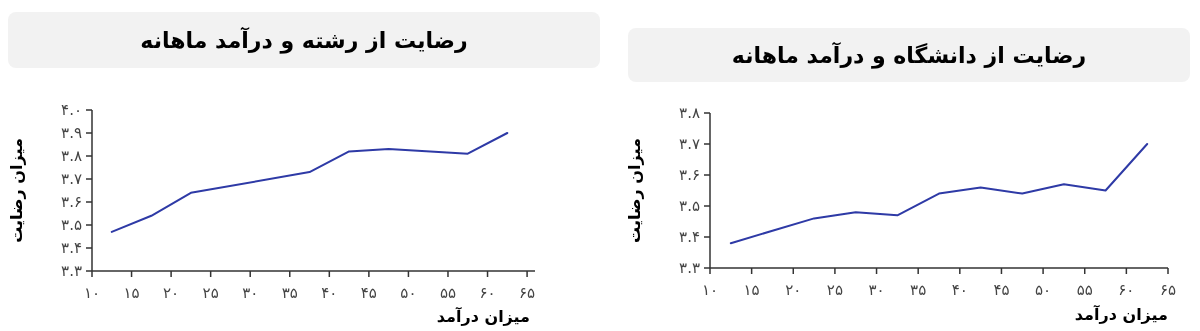  What do you see at coordinates (909, 55) in the screenshot?
I see `chart-title: رضایت از دانشگاه و درآمد ماهانه` at bounding box center [909, 55].